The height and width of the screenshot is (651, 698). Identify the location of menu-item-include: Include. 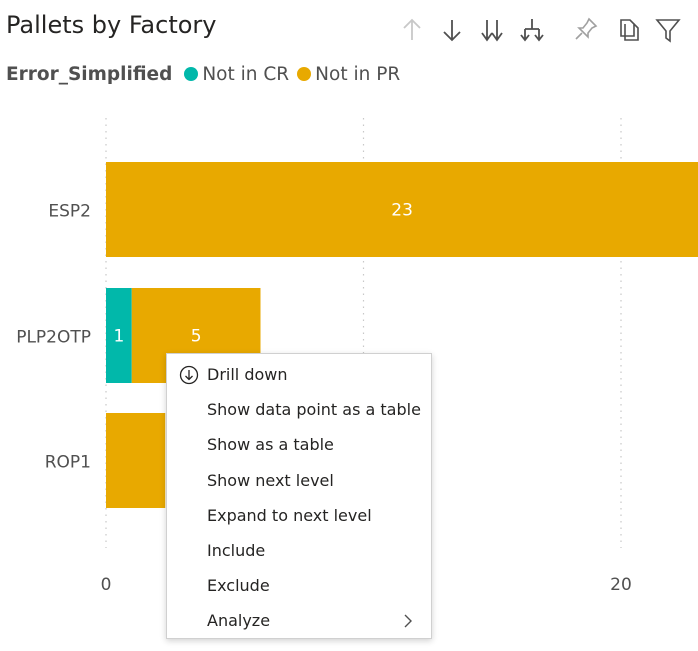
(299, 550).